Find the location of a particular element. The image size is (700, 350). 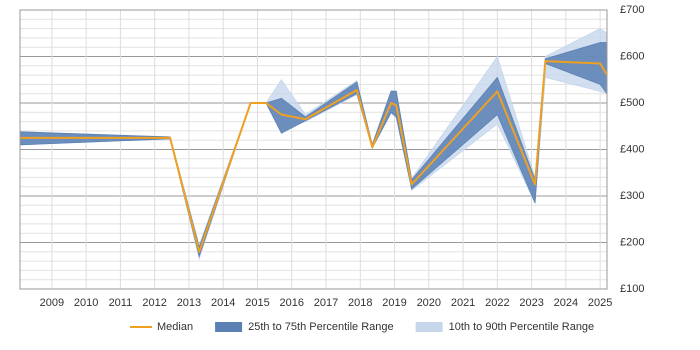

y-tick-label: £100 is located at coordinates (632, 289).